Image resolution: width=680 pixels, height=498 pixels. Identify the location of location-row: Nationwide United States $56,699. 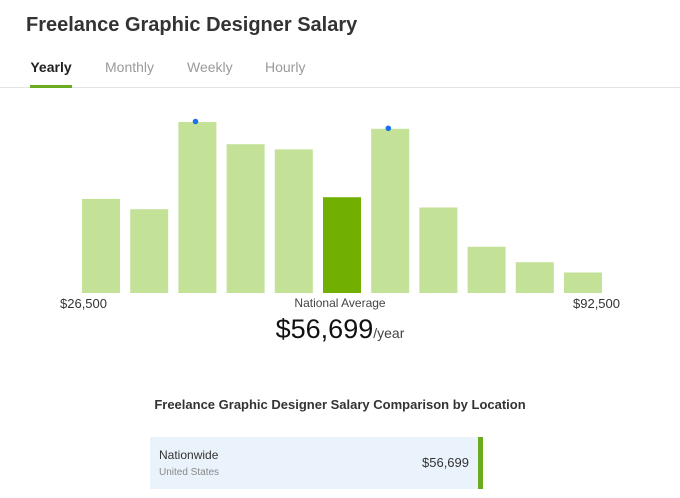
(316, 463).